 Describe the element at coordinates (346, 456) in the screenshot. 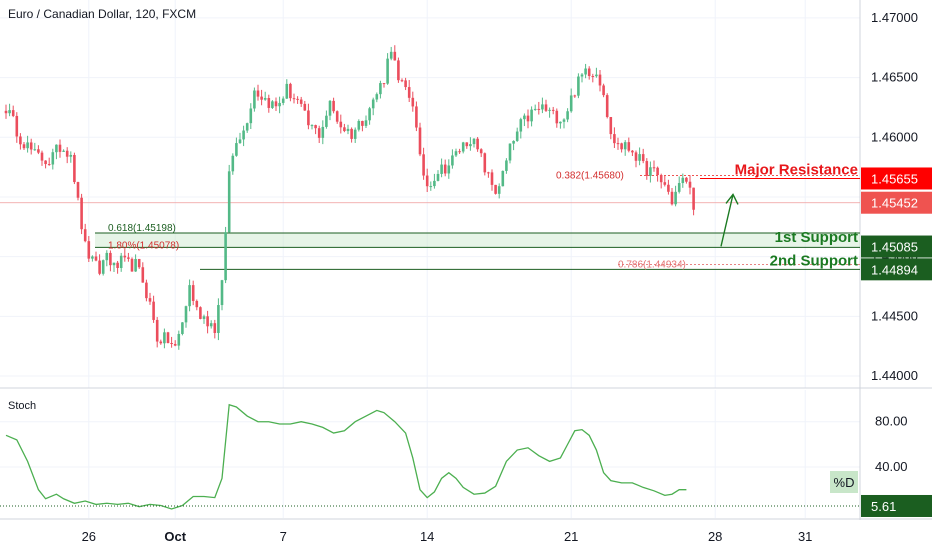

I see `stoch-line` at that location.